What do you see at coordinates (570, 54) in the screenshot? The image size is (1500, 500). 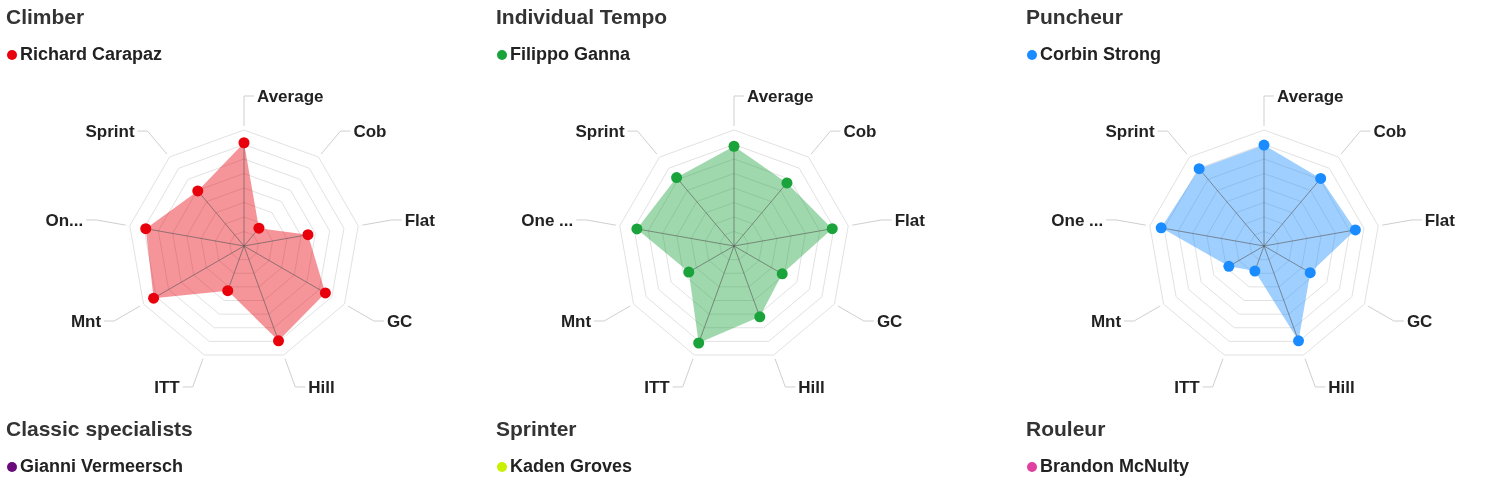 I see `legend-label: Filippo Ganna` at bounding box center [570, 54].